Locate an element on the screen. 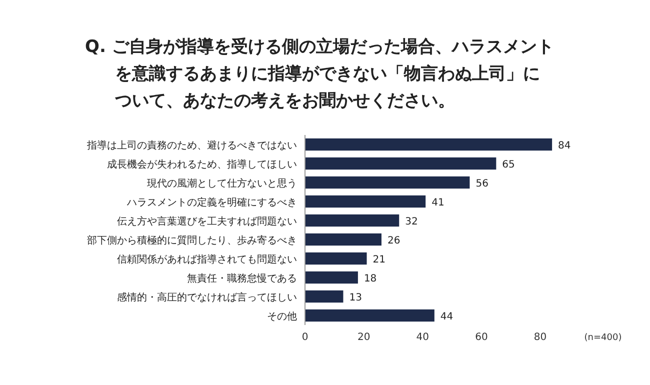 The image size is (650, 385). y-tick-label: 成長機会が失われるため、指導してほしい is located at coordinates (202, 164).